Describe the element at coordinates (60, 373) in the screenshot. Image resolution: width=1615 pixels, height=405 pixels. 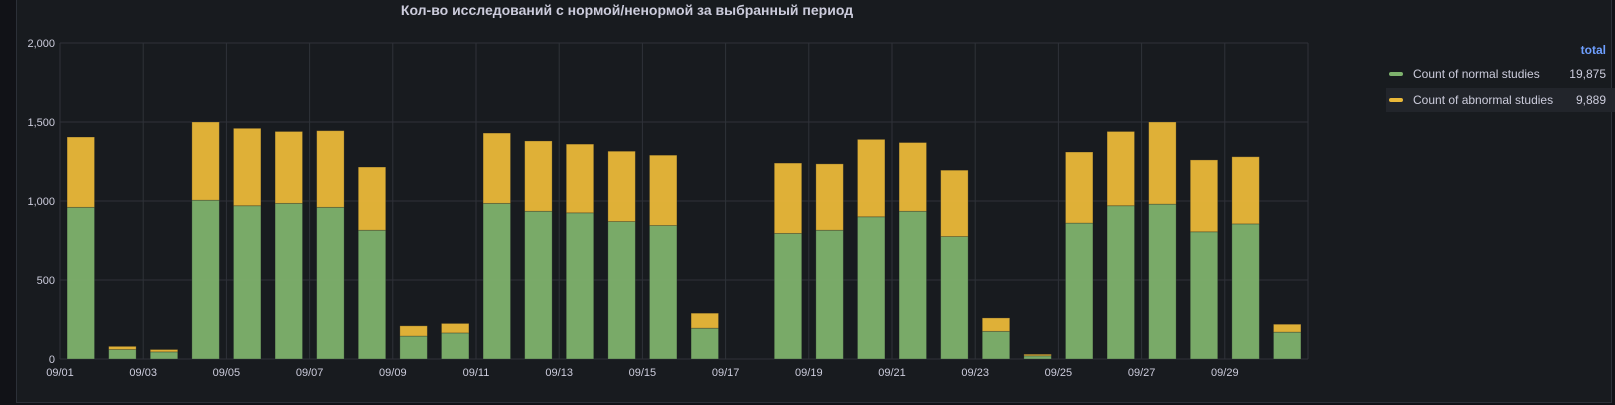
I see `x-tick-label: 09/01` at that location.